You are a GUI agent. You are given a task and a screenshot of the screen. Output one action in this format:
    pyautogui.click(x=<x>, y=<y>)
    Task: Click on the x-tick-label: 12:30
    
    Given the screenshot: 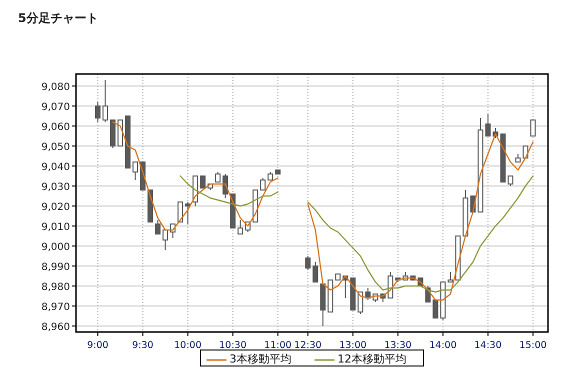 What is the action you would take?
    pyautogui.click(x=308, y=345)
    